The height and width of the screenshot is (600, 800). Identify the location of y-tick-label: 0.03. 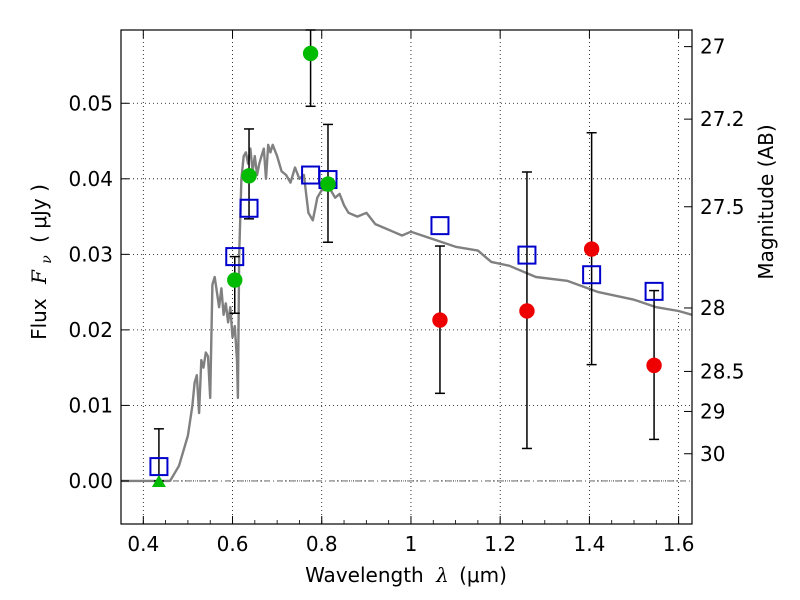
(90, 254).